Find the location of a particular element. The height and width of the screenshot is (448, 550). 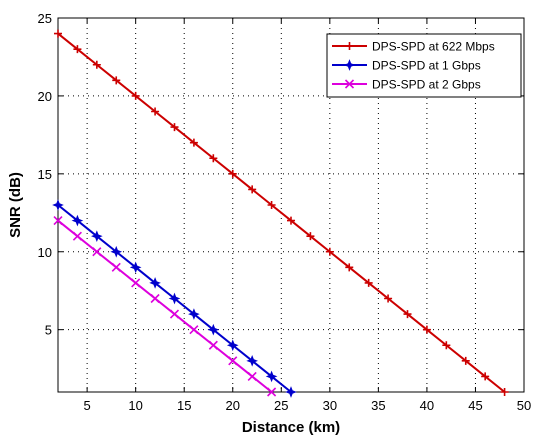

legend-label: DPS-SPD at 1 Gbps is located at coordinates (426, 66).